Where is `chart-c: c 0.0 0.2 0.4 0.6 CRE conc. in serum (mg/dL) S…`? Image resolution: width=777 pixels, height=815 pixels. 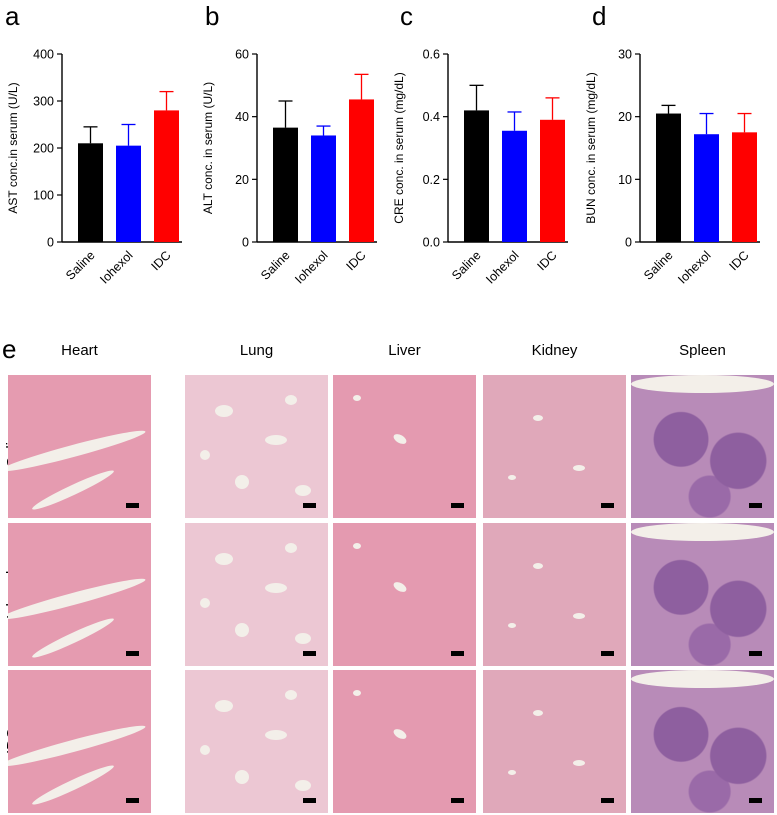
chart-c: c 0.0 0.2 0.4 0.6 CRE conc. in serum (mg/dL) S… is located at coordinates (480, 144).